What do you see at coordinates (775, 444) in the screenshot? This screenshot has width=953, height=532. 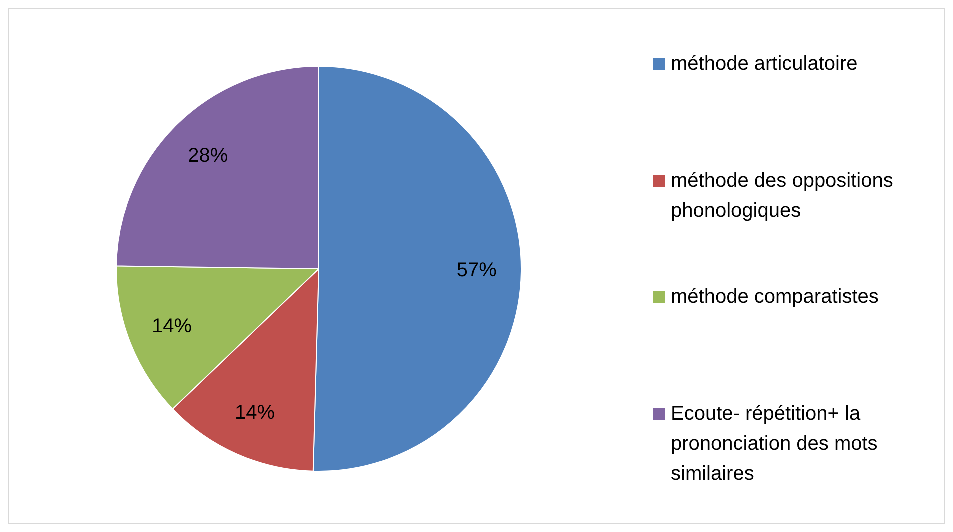 I see `legend-label: Ecoute- répétition+ la prononciation des mots similaires` at bounding box center [775, 444].